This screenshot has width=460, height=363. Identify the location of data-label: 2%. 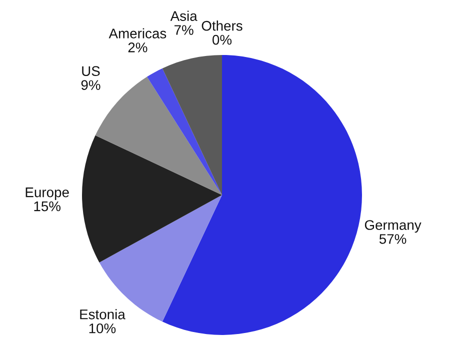
(138, 47).